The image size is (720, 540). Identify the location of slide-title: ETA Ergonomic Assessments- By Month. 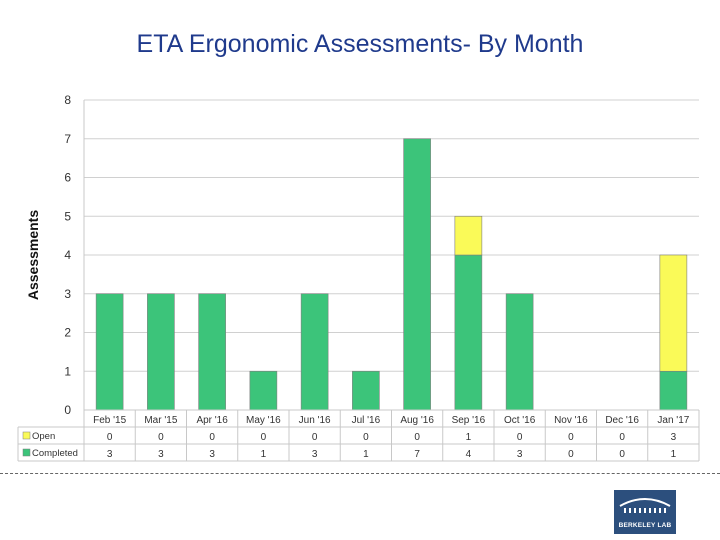
(360, 44).